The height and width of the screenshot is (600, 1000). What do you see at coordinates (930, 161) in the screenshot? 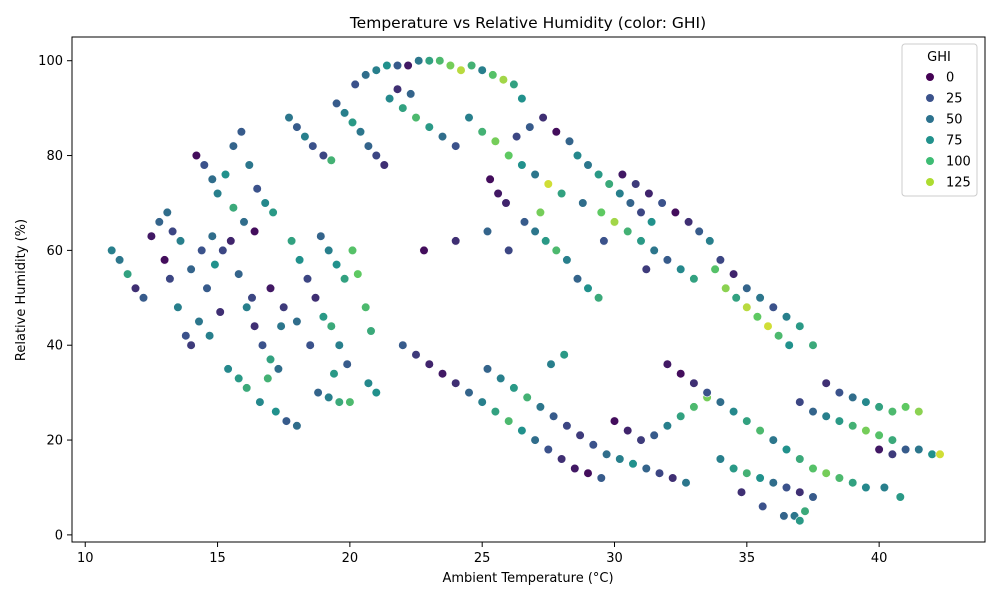
I see `legend-marker` at bounding box center [930, 161].